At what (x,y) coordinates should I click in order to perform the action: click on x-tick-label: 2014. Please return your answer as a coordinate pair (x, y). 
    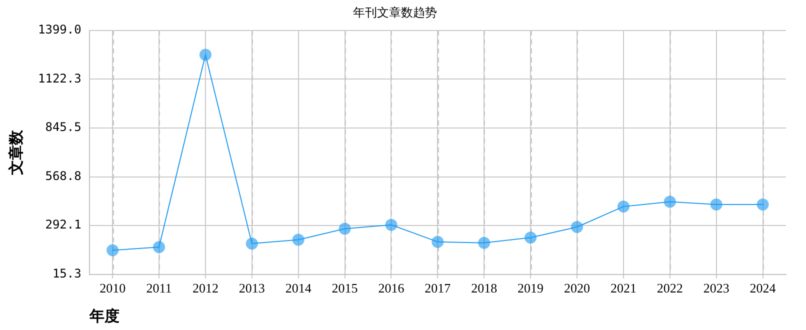
    Looking at the image, I should click on (298, 288).